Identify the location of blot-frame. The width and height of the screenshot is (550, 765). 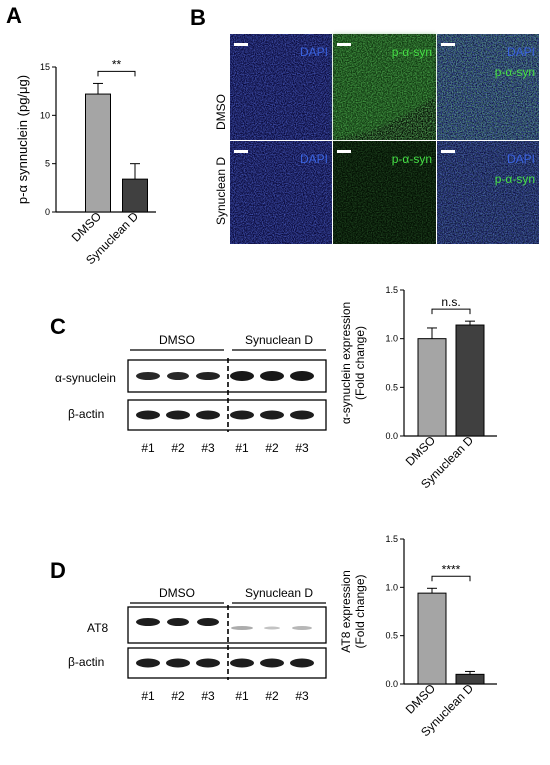
(227, 625).